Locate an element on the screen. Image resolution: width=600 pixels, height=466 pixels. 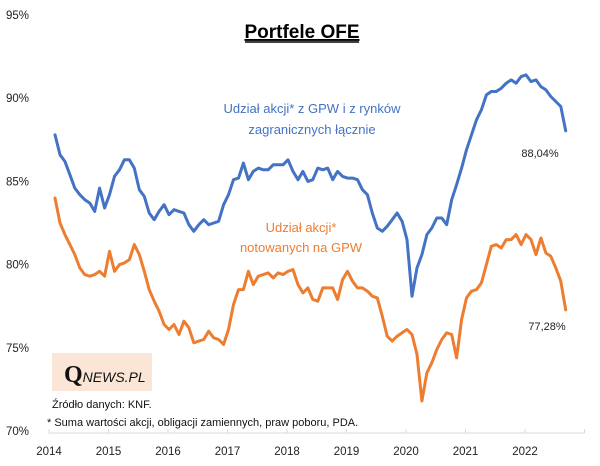
x-tick-label: 2022 is located at coordinates (525, 452).